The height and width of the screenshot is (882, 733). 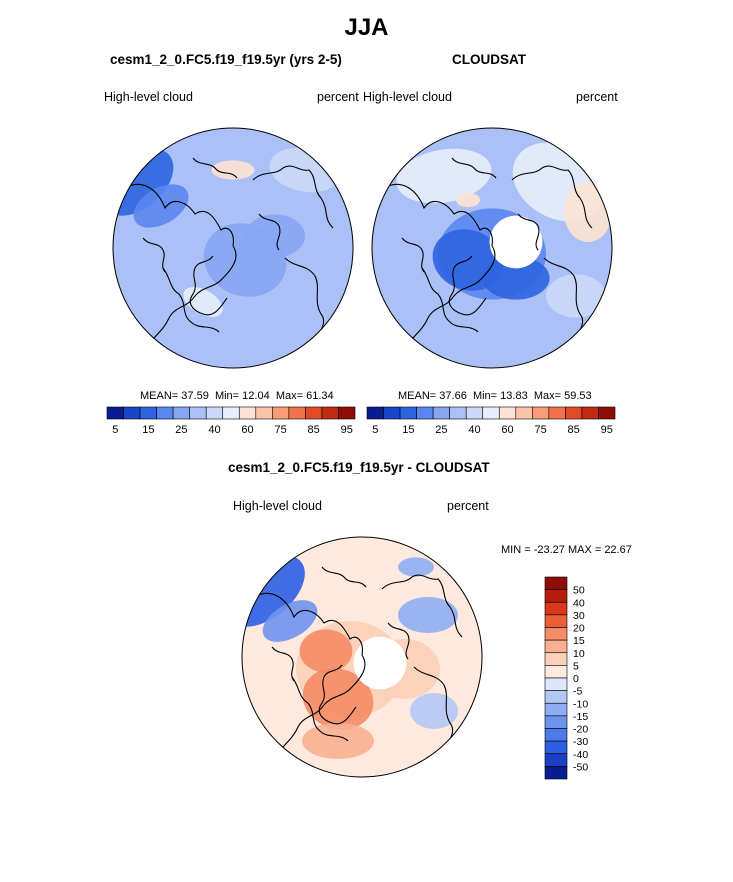 I want to click on colorbar-tick-label: 40, so click(x=214, y=430).